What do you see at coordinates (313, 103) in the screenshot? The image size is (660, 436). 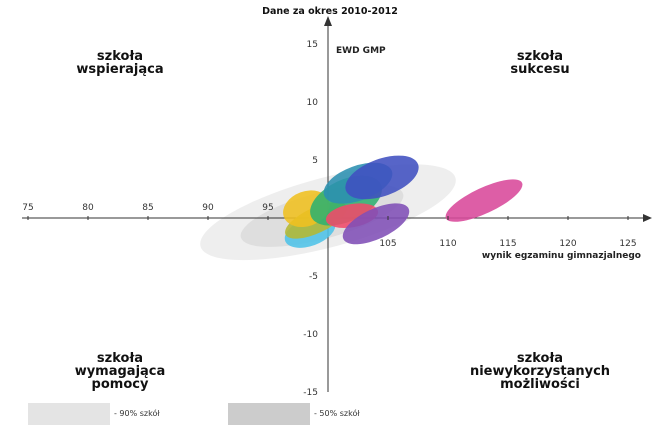 I see `y-tick-label-1: 10` at bounding box center [313, 103].